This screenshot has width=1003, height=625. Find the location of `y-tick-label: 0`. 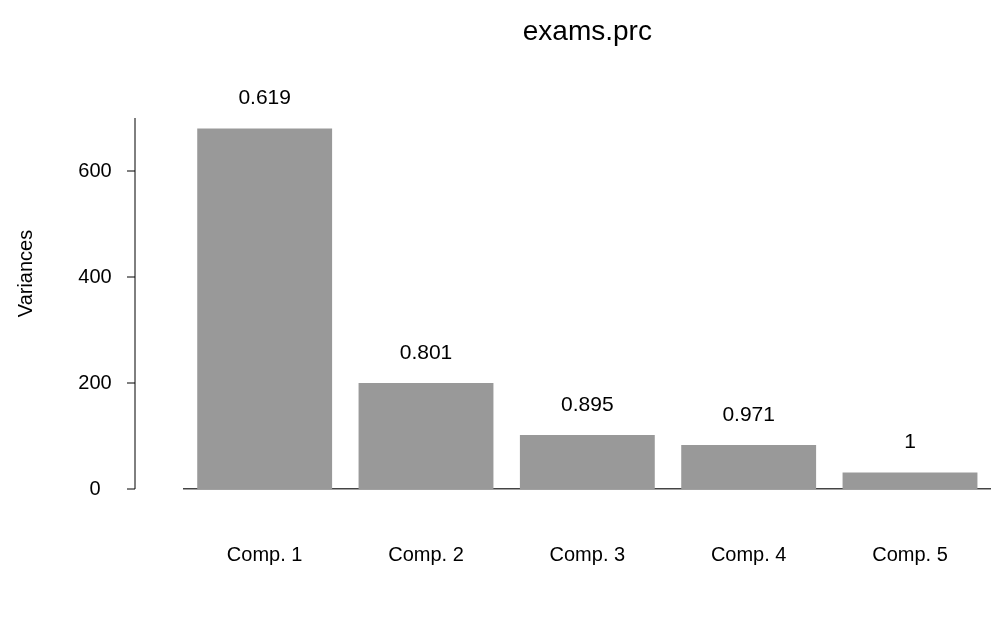

y-tick-label: 0 is located at coordinates (95, 487).